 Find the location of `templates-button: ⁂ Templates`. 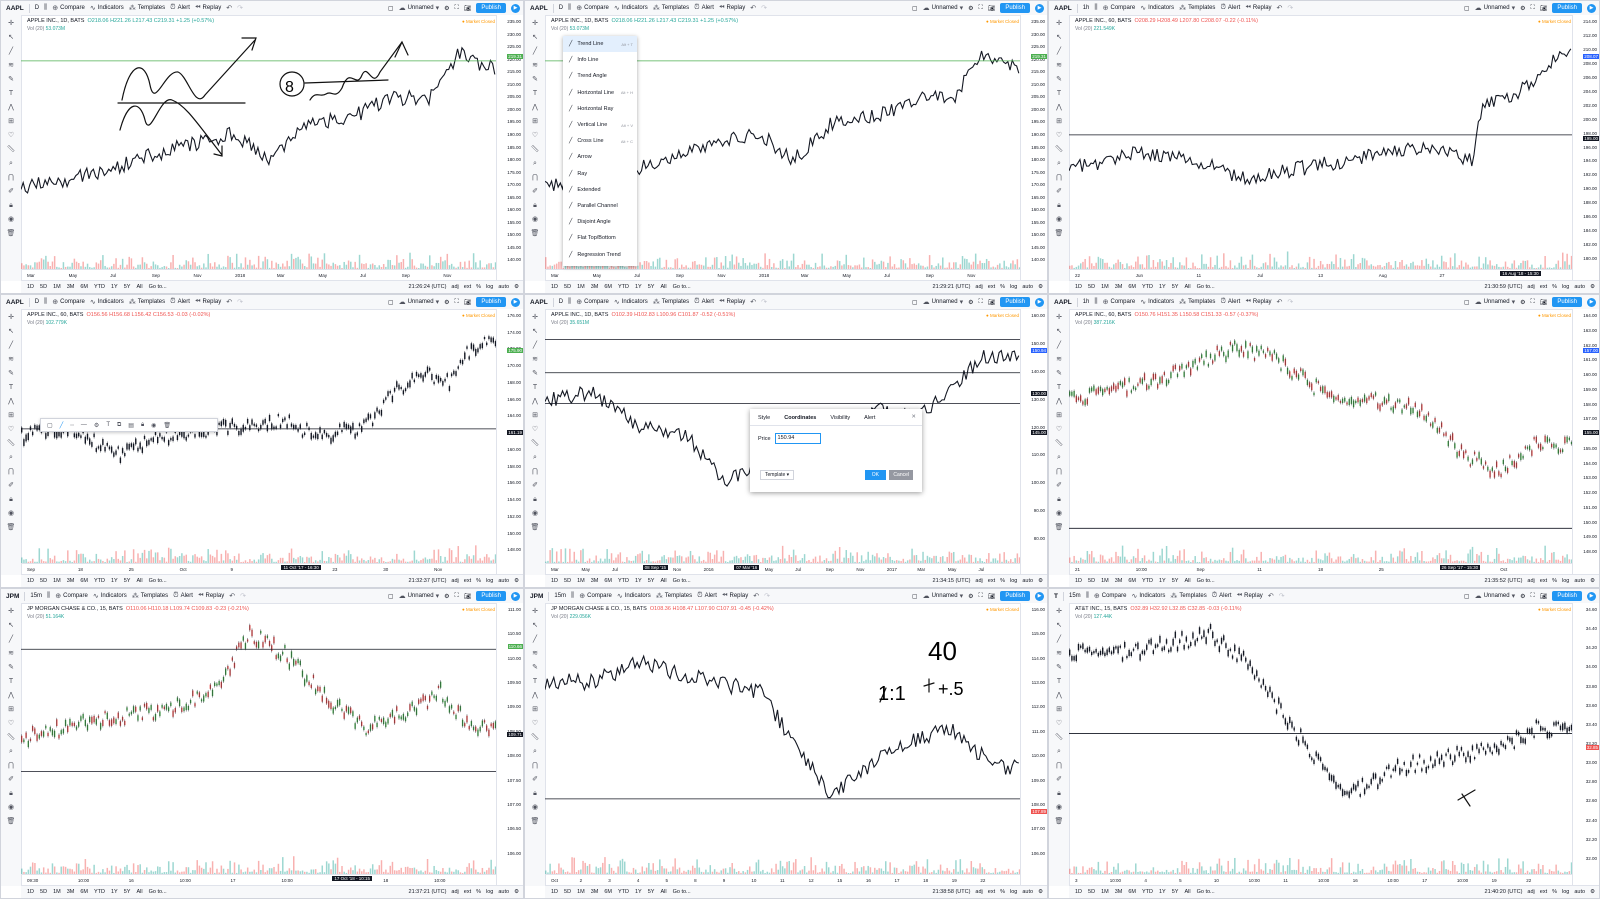

templates-button: ⁂ Templates is located at coordinates (674, 596).